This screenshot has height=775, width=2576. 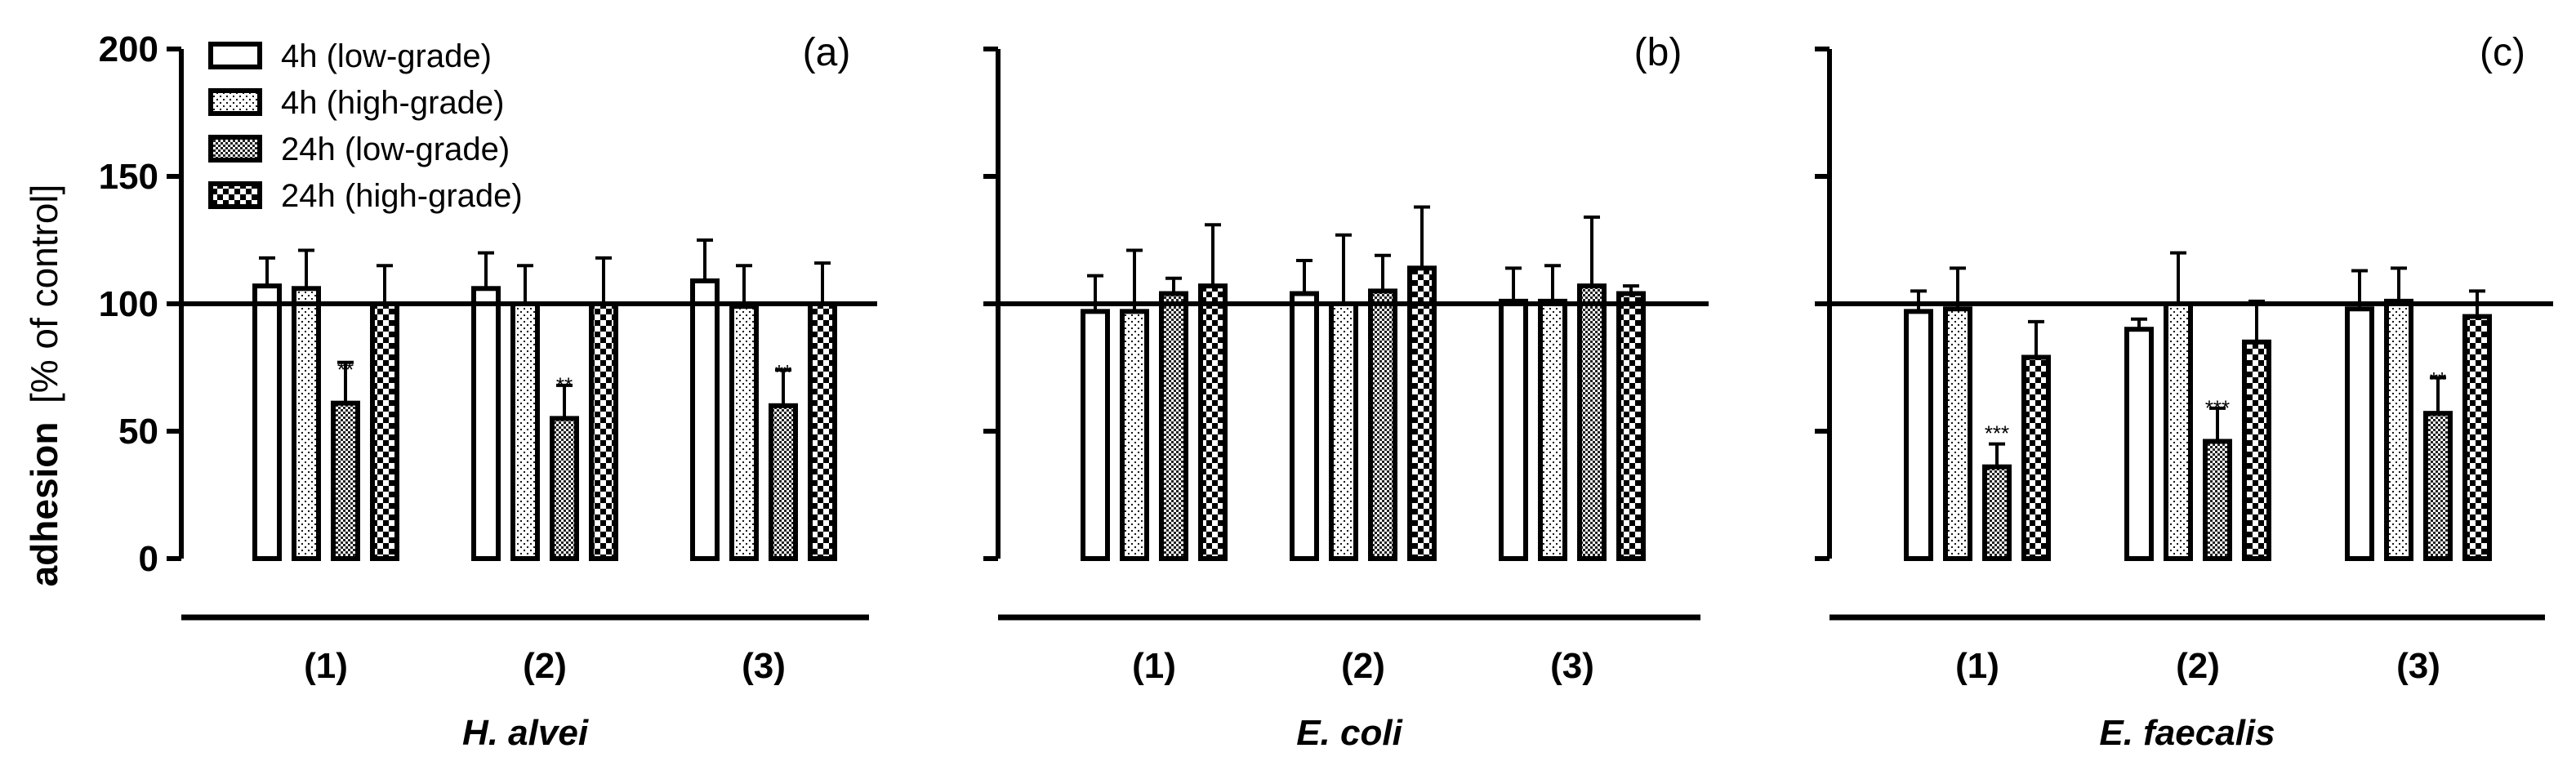 I want to click on legend-label: 24h (high-grade), so click(x=402, y=196).